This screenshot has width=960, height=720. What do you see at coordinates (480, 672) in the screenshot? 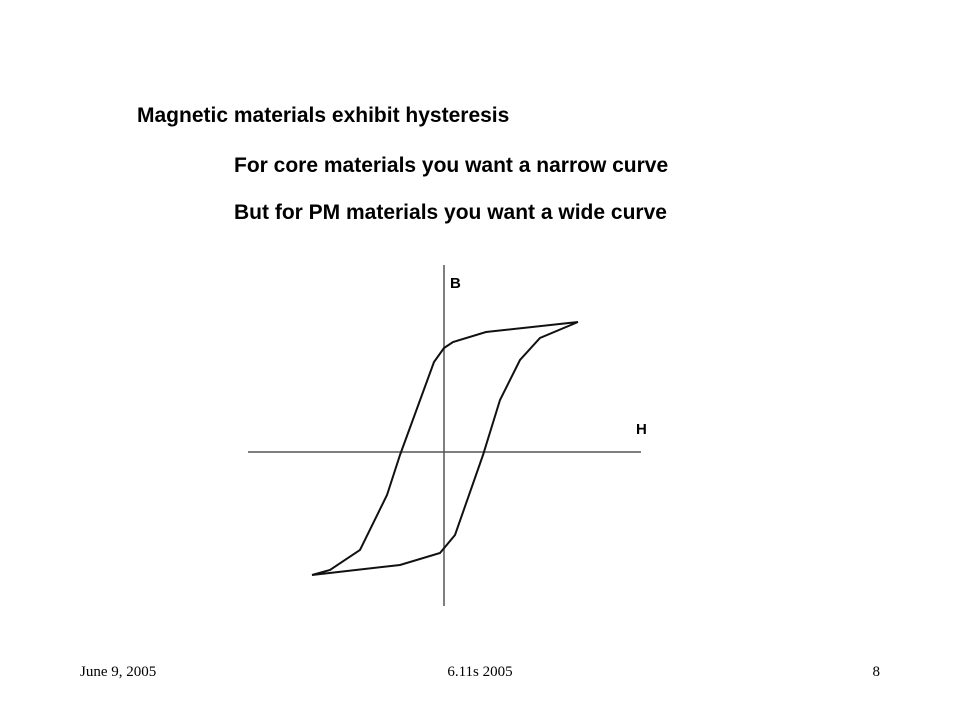
I see `footer-course: 6.11s 2005` at bounding box center [480, 672].